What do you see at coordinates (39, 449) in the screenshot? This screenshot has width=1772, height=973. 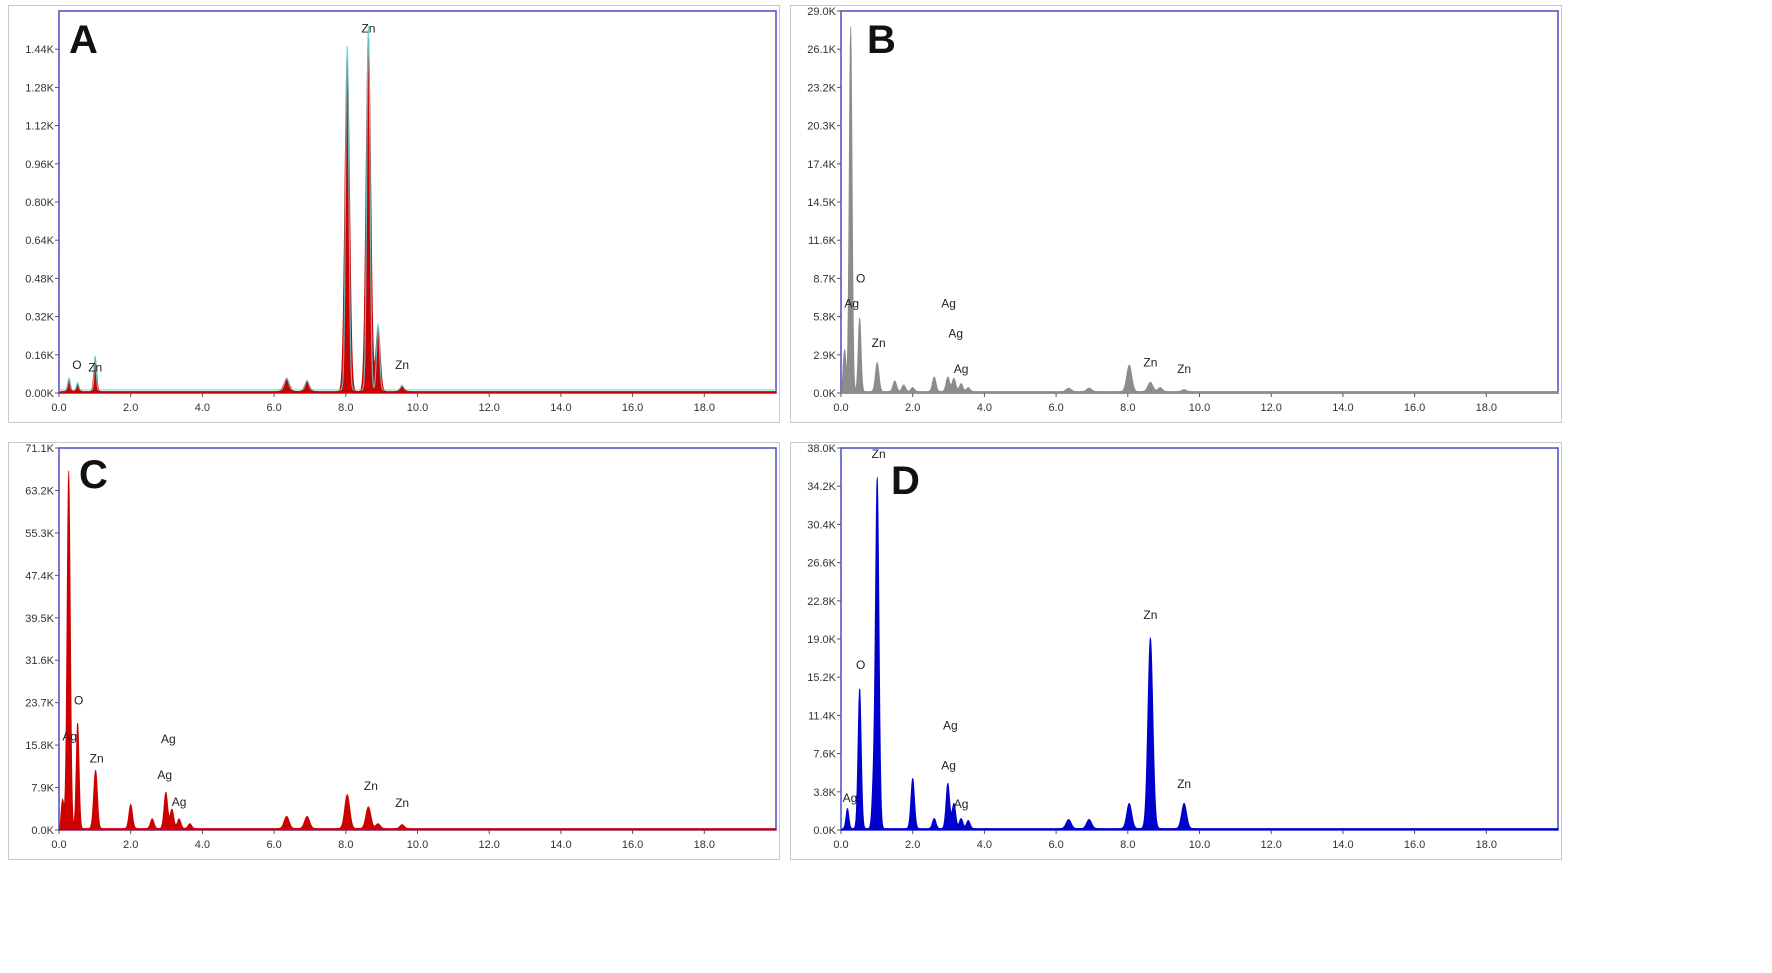 I see `y-tick-label: 71.1K` at bounding box center [39, 449].